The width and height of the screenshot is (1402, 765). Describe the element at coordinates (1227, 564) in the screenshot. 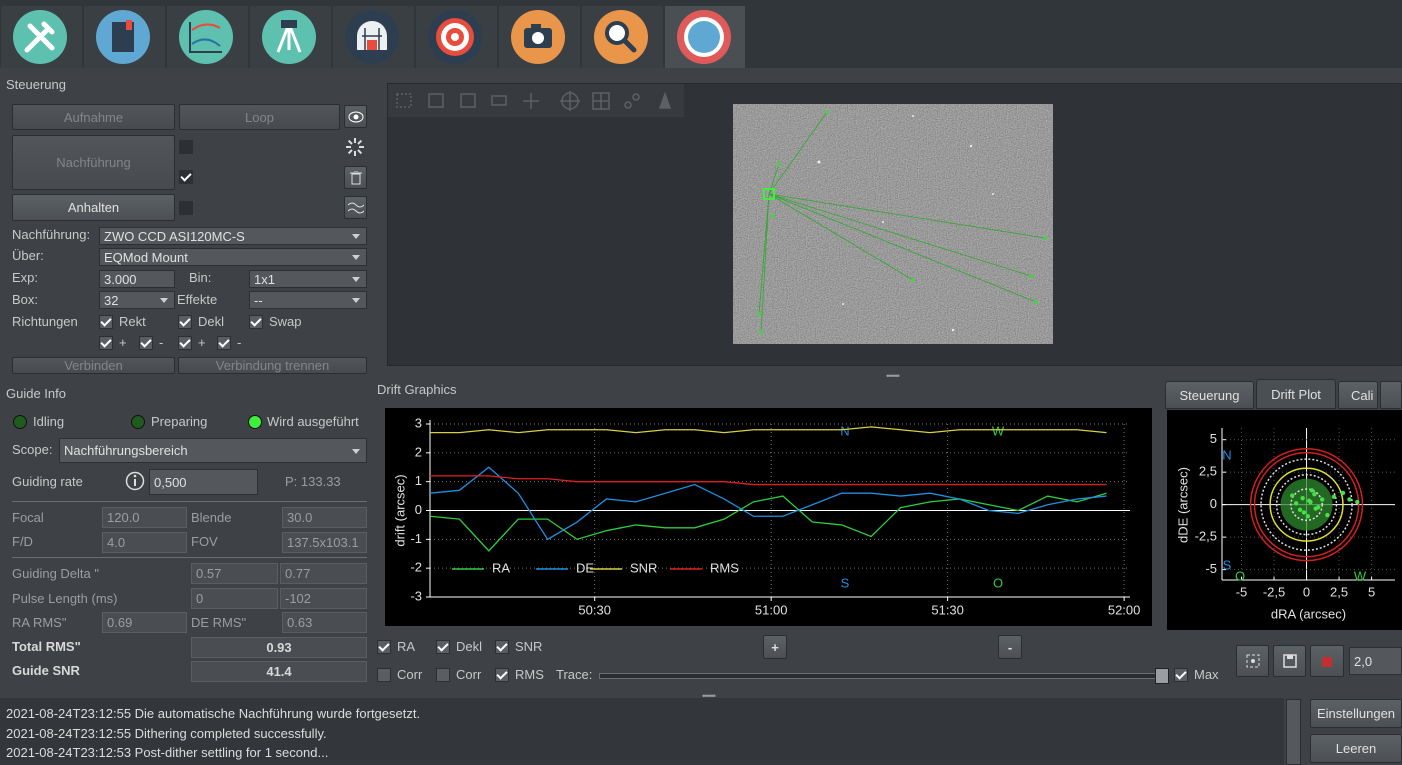

I see `annotation: S` at that location.